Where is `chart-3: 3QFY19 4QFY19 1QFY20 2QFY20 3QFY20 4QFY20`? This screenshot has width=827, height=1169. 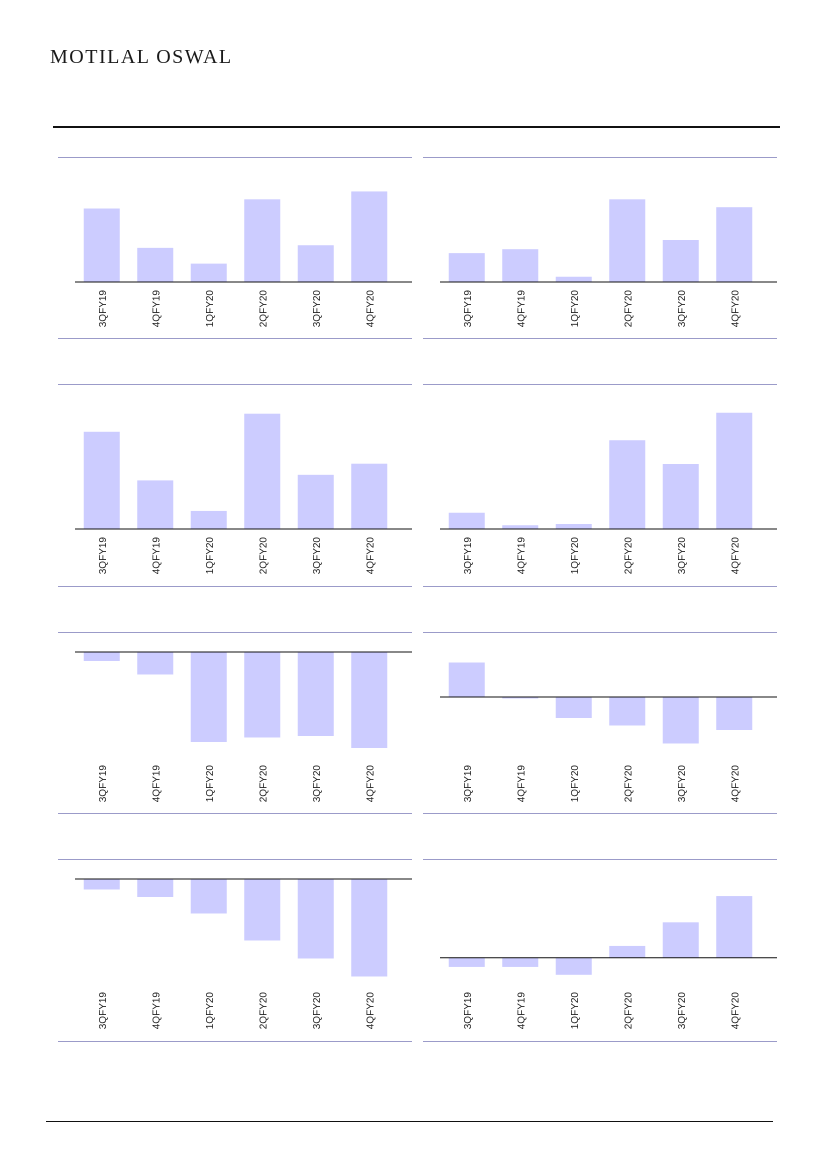
chart-3: 3QFY19 4QFY19 1QFY20 2QFY20 3QFY20 4QFY20 is located at coordinates (243, 494).